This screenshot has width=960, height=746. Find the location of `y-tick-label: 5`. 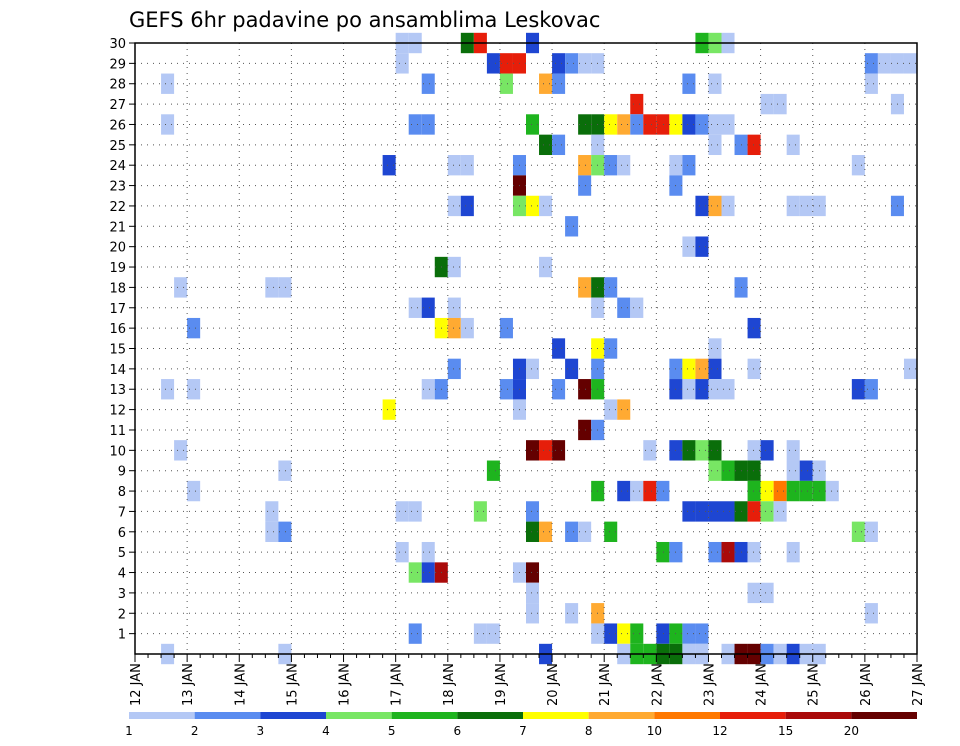

y-tick-label: 5 is located at coordinates (122, 553).